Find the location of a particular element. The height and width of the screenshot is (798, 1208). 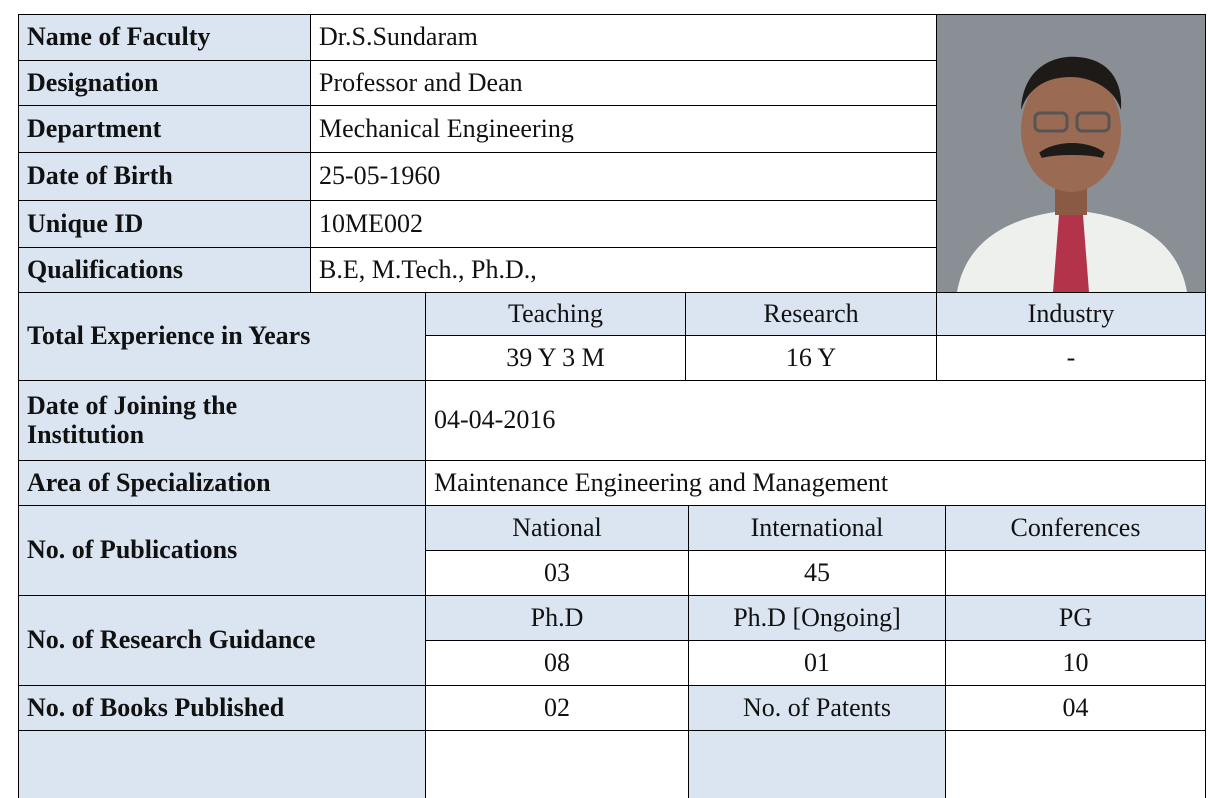

faculty-photo is located at coordinates (1071, 153).